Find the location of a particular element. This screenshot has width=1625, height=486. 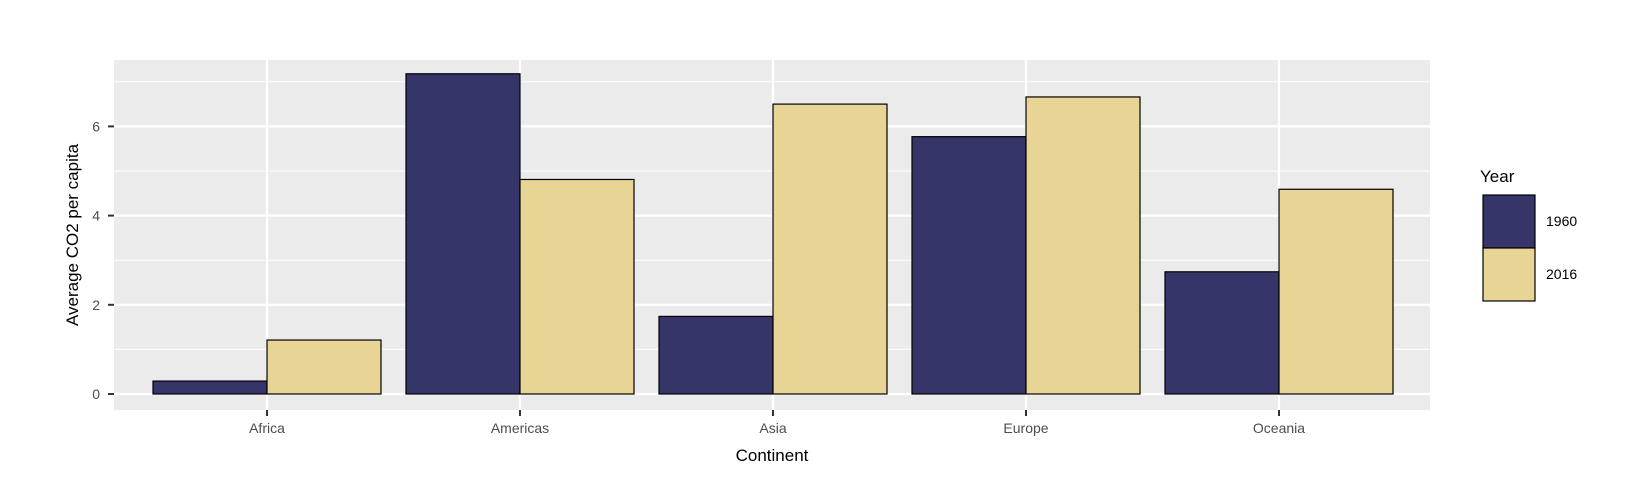

legend-label-1960: 1960 is located at coordinates (1561, 221).